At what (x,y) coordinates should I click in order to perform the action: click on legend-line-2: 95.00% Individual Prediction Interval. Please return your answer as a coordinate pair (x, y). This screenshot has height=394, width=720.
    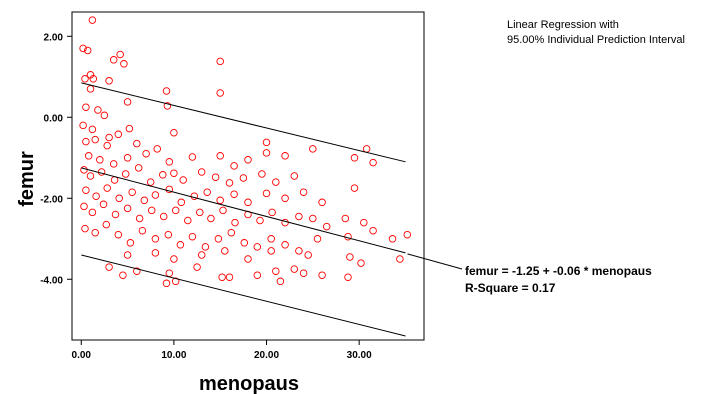
    Looking at the image, I should click on (596, 40).